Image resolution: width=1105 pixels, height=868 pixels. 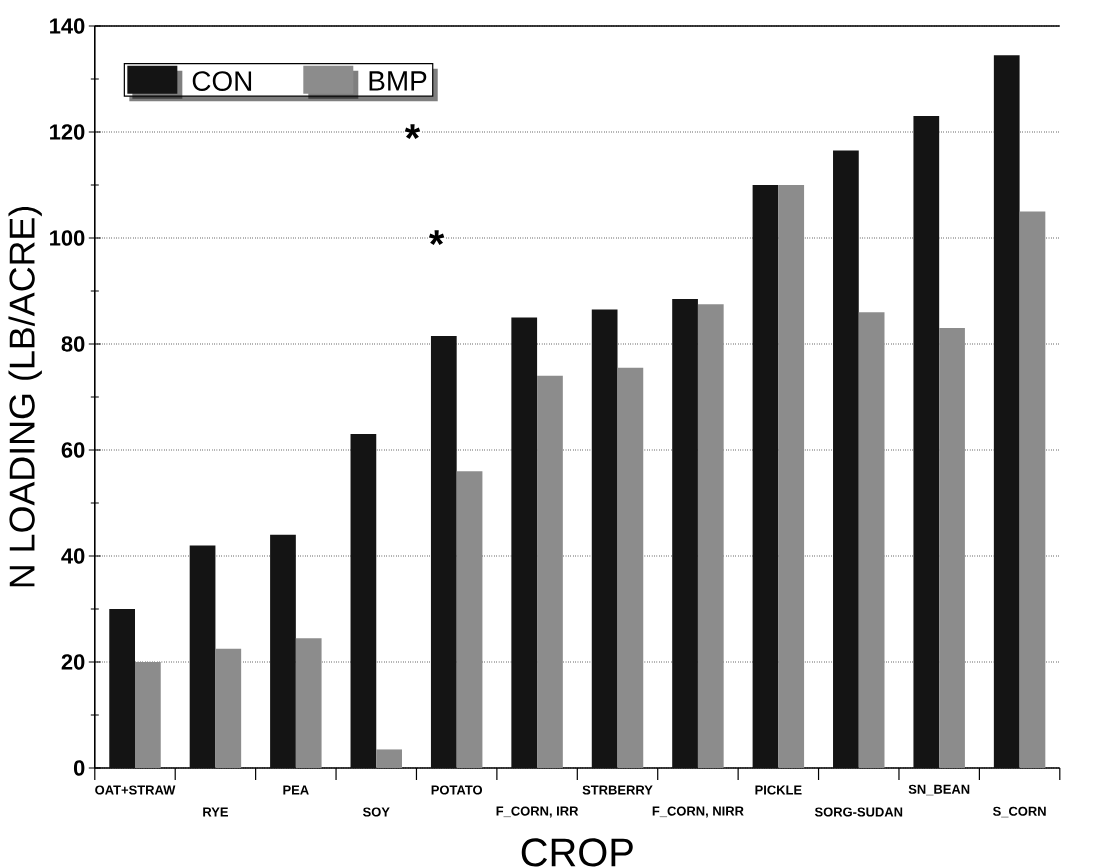 What do you see at coordinates (67, 26) in the screenshot?
I see `y-tick-label: 140` at bounding box center [67, 26].